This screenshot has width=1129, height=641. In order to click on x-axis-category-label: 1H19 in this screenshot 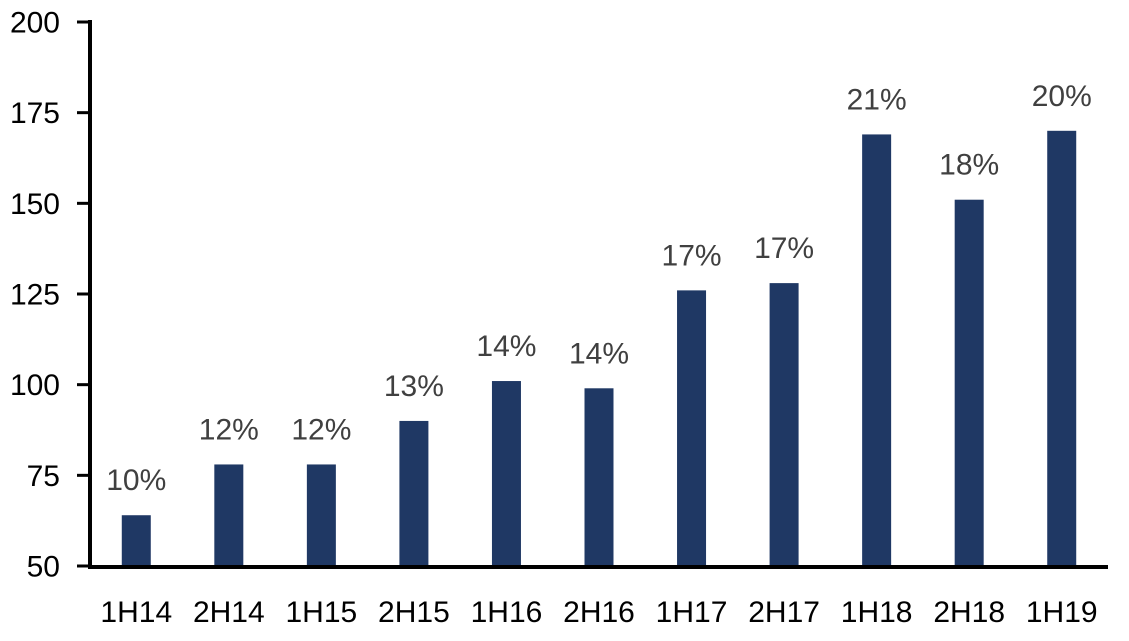, I will do `click(1062, 612)`.